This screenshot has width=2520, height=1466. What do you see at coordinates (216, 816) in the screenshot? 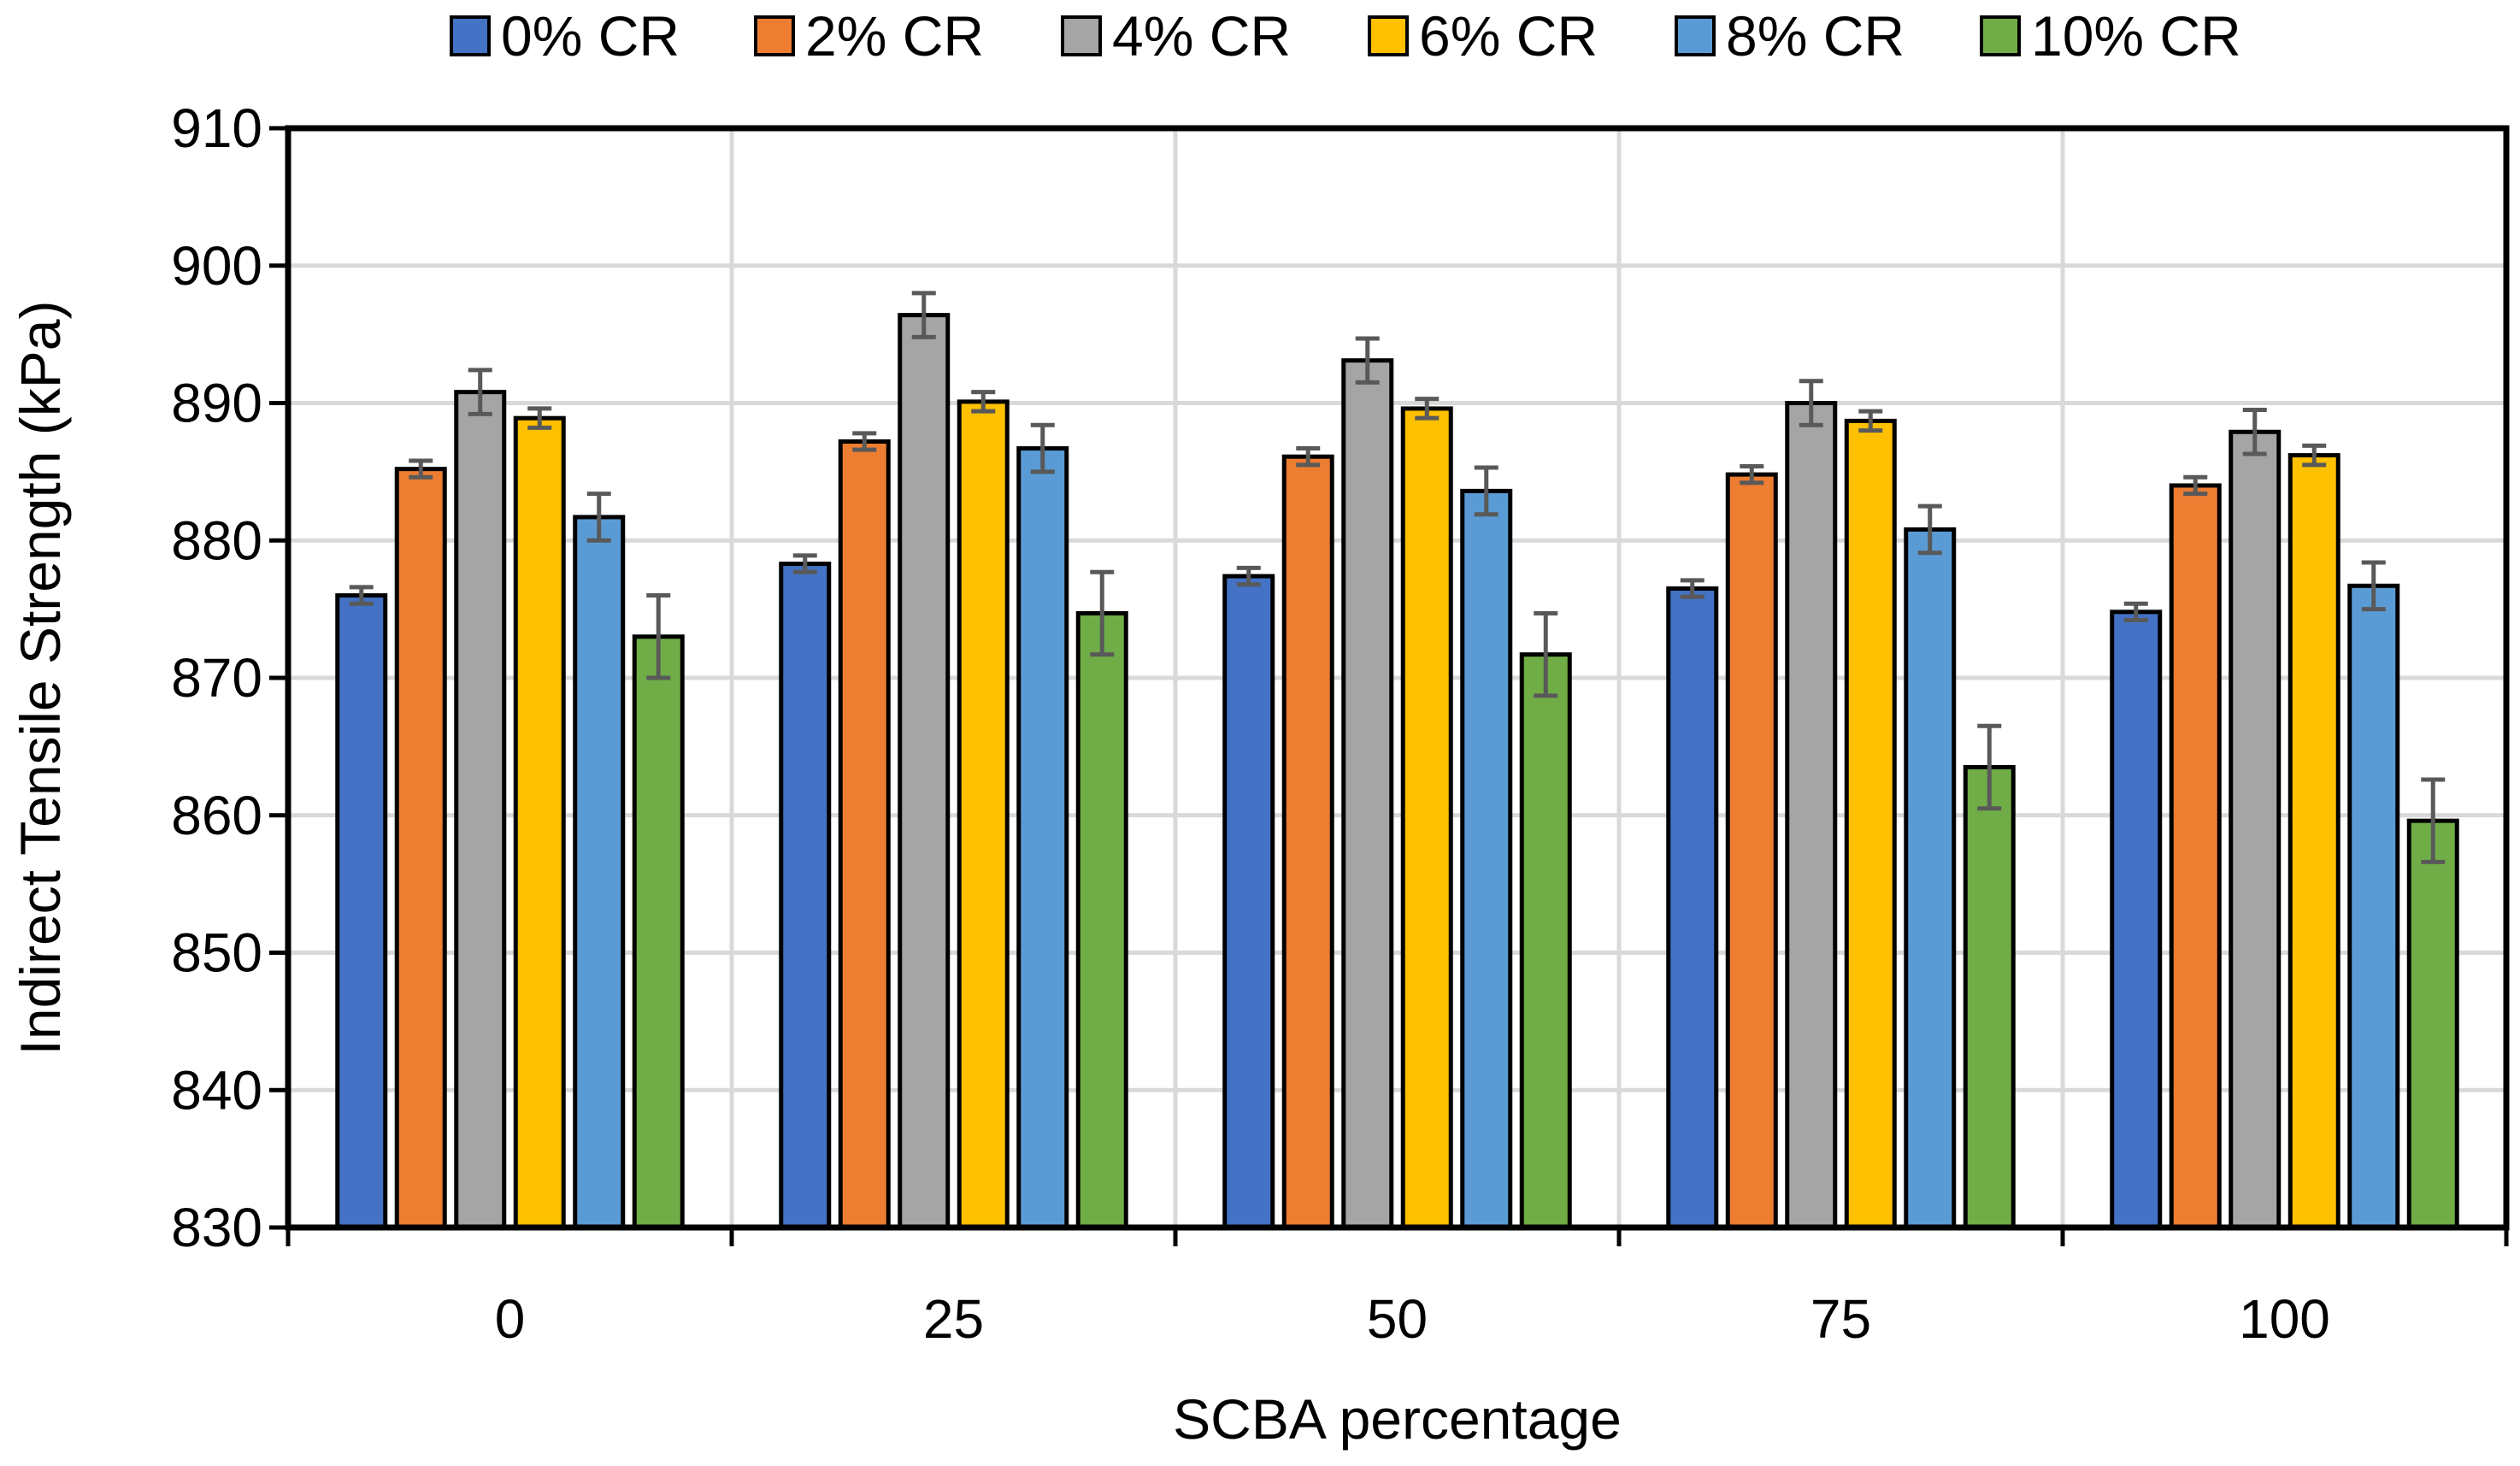
I see `y-tick-label: 860` at bounding box center [216, 816].